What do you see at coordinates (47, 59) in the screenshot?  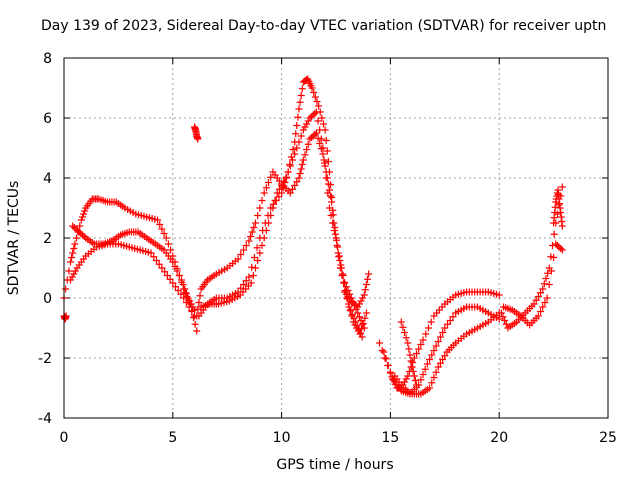 I see `y-tick-label: 8` at bounding box center [47, 59].